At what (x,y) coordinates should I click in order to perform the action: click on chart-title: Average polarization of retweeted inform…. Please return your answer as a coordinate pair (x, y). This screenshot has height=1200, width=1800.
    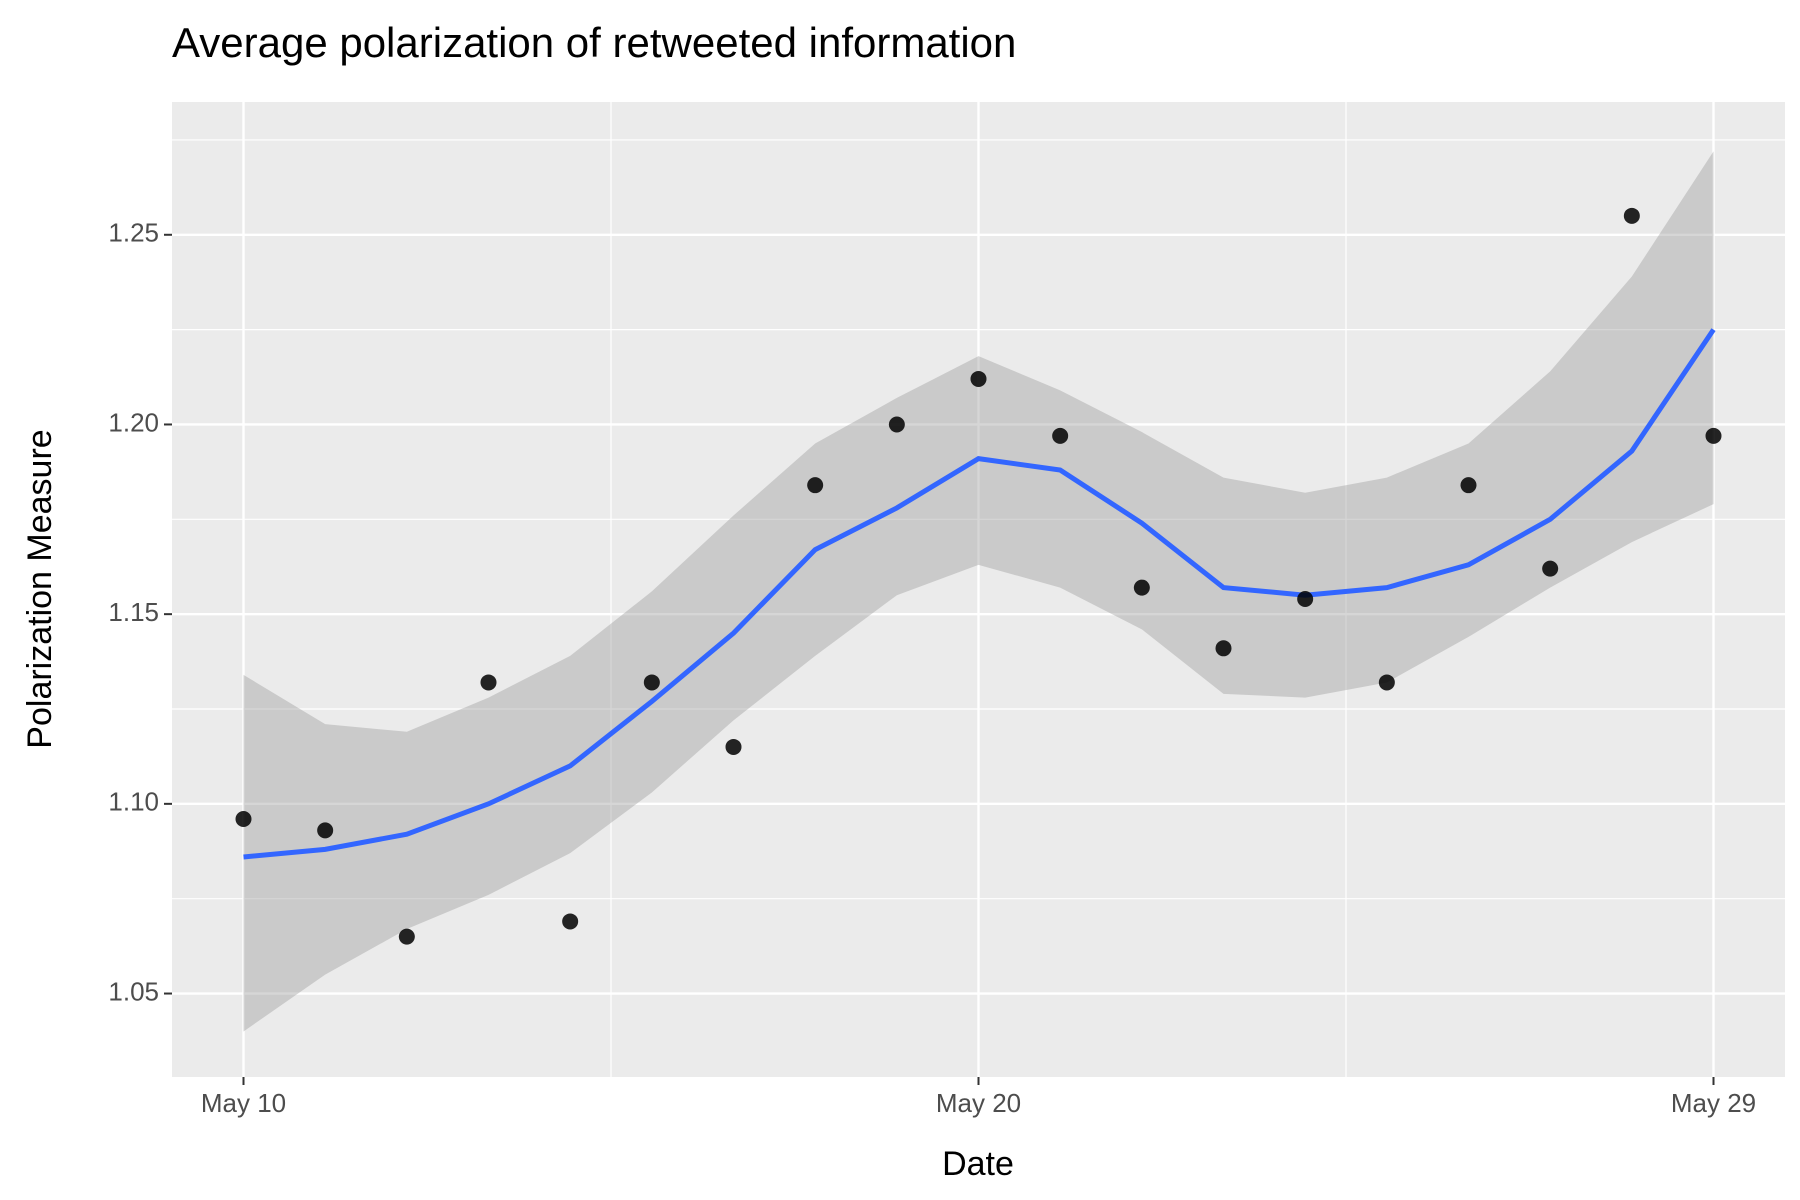
    Looking at the image, I should click on (594, 42).